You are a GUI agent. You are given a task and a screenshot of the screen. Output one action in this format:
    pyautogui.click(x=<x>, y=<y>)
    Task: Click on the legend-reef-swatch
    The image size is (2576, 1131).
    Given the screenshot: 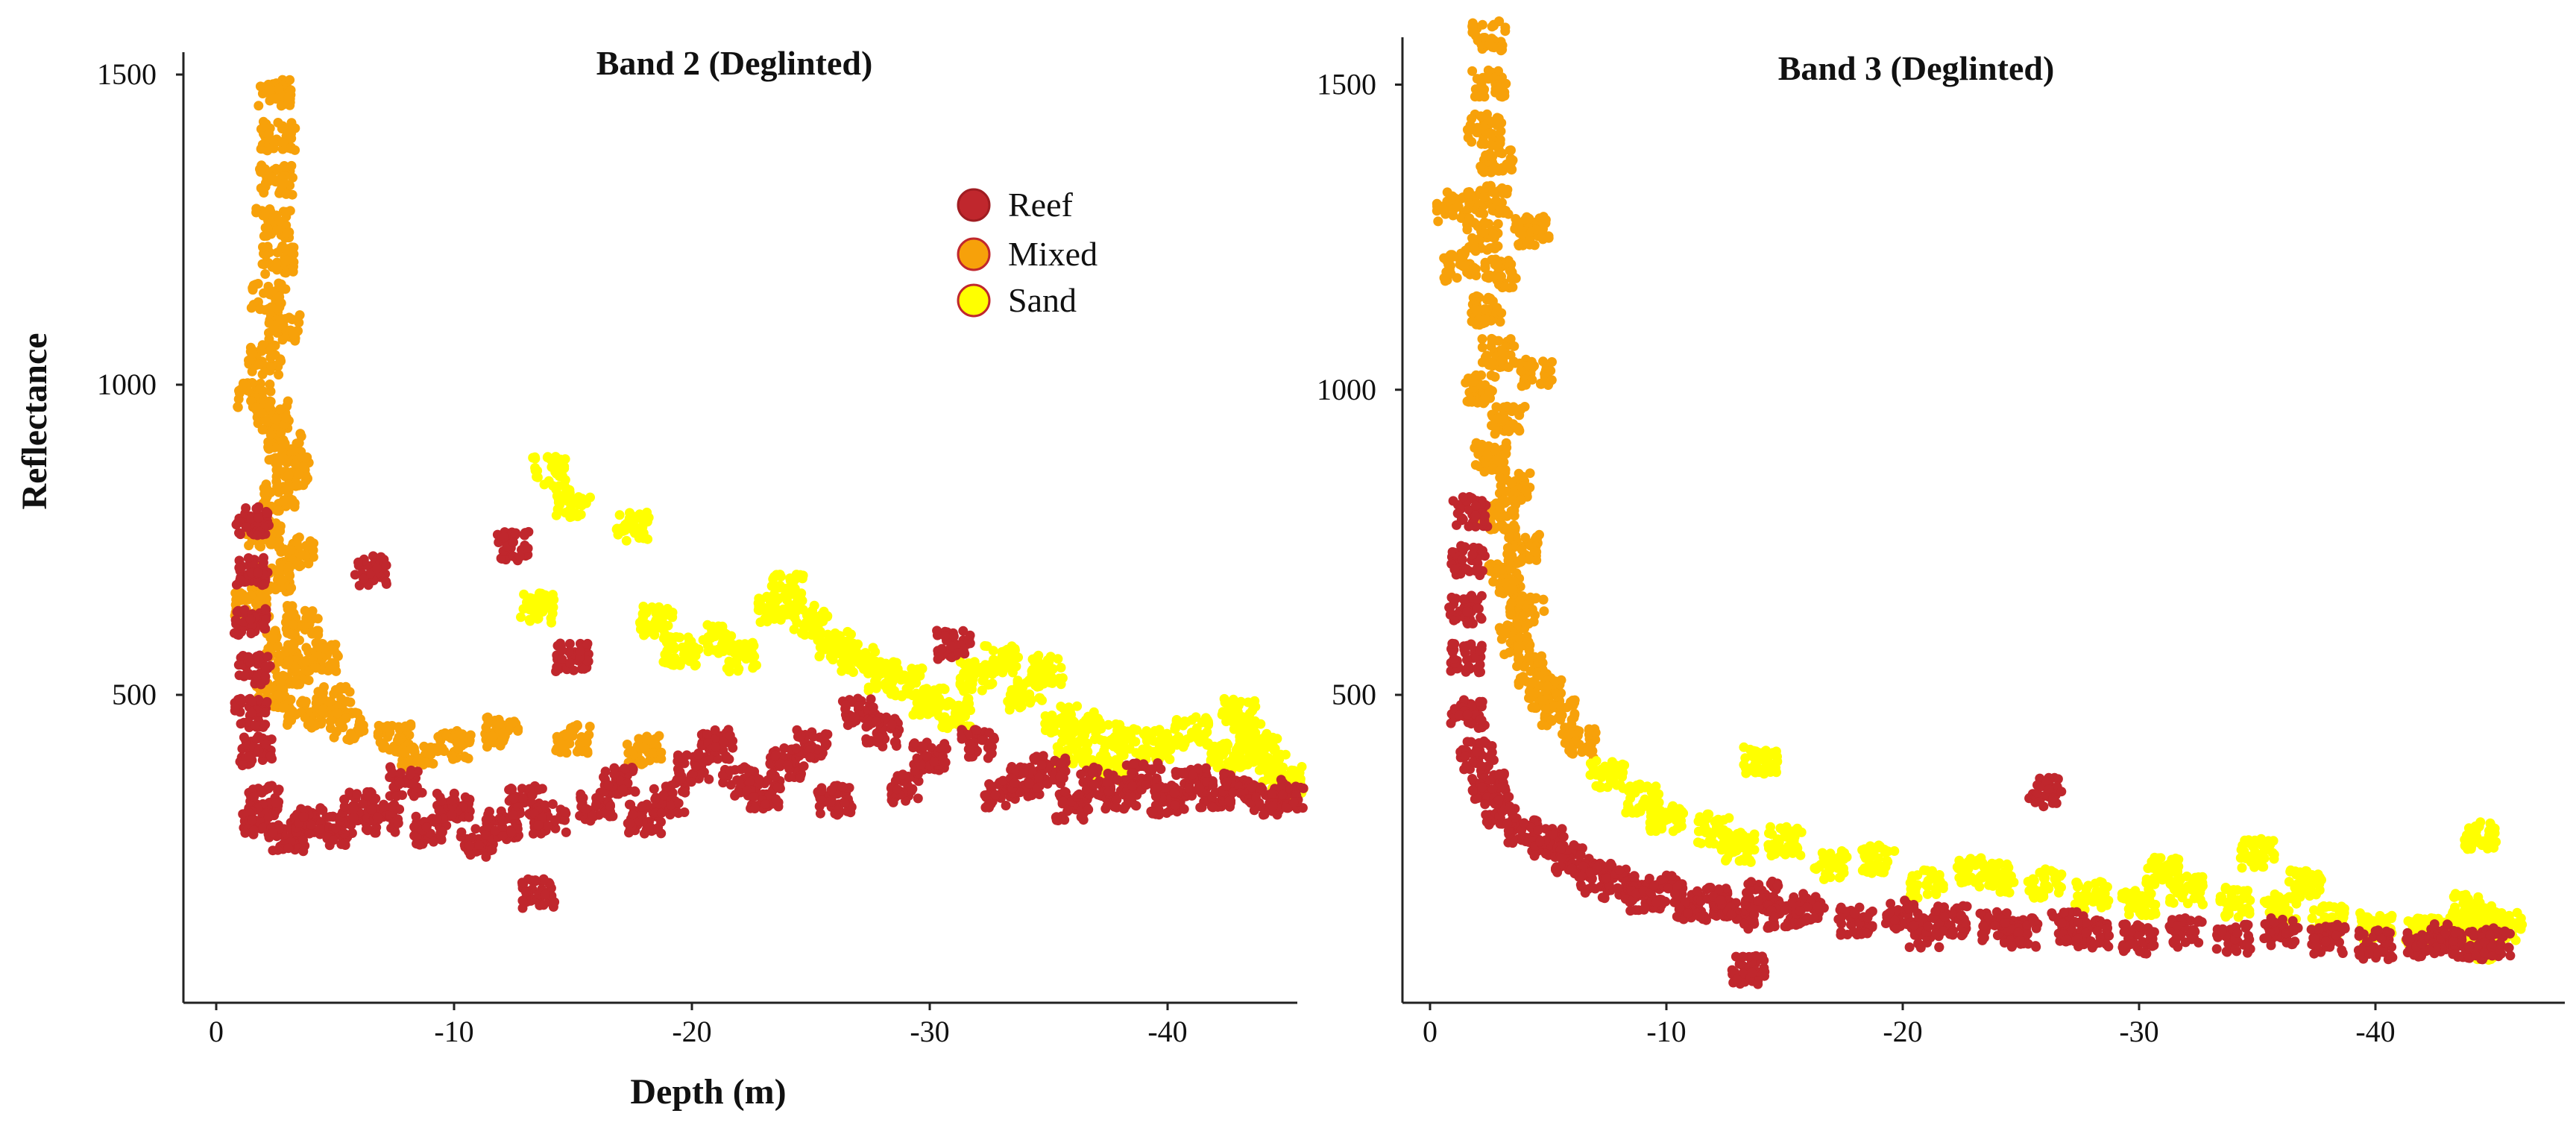 What is the action you would take?
    pyautogui.click(x=974, y=205)
    